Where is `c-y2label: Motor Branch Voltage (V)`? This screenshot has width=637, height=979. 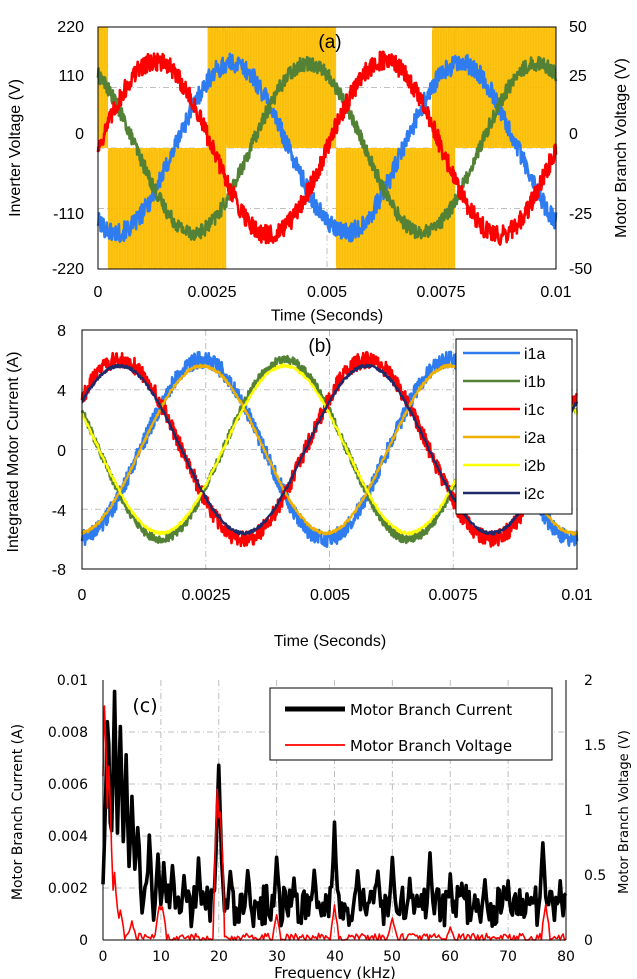
c-y2label: Motor Branch Voltage (V) is located at coordinates (624, 812).